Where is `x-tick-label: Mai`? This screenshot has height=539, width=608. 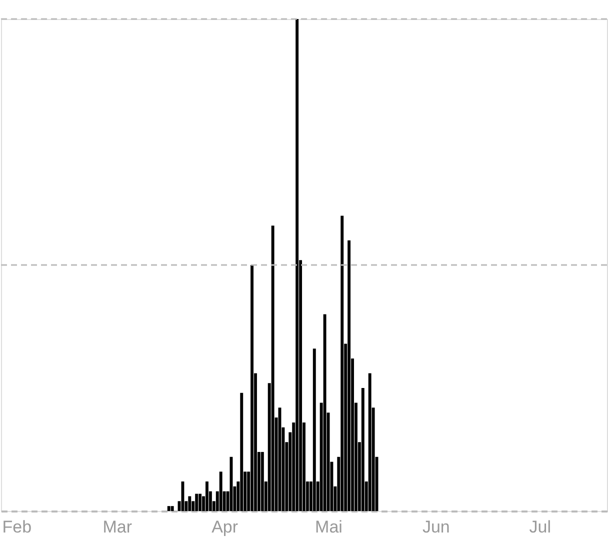 x-tick-label: Mai is located at coordinates (328, 527).